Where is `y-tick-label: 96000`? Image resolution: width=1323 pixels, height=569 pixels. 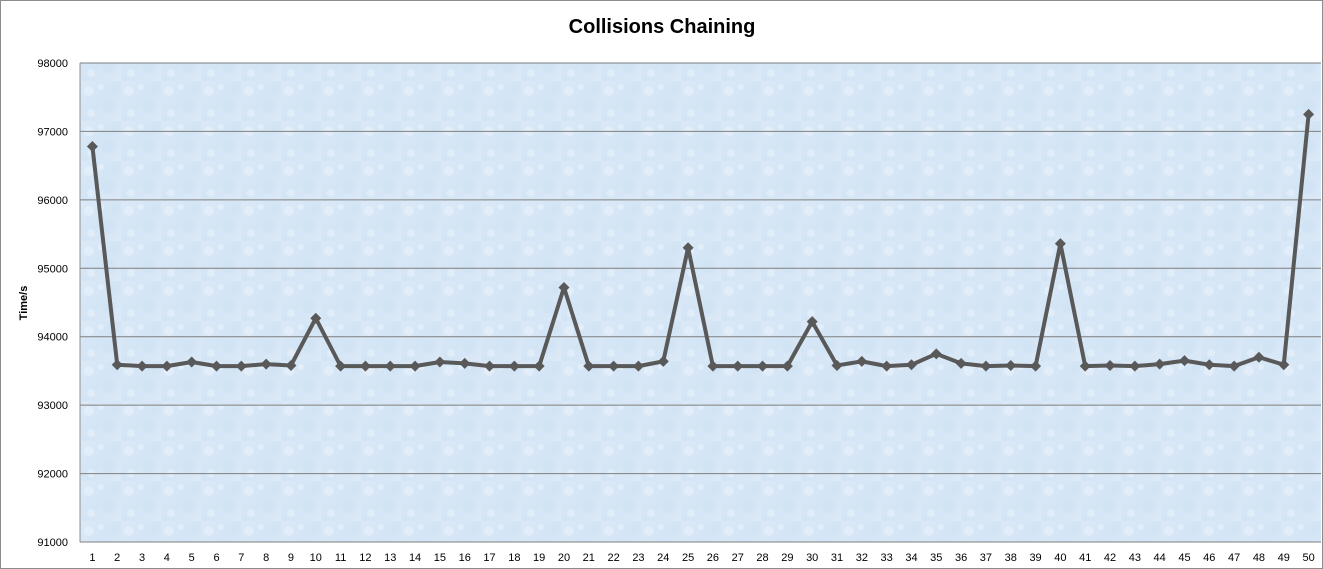 y-tick-label: 96000 is located at coordinates (52, 201).